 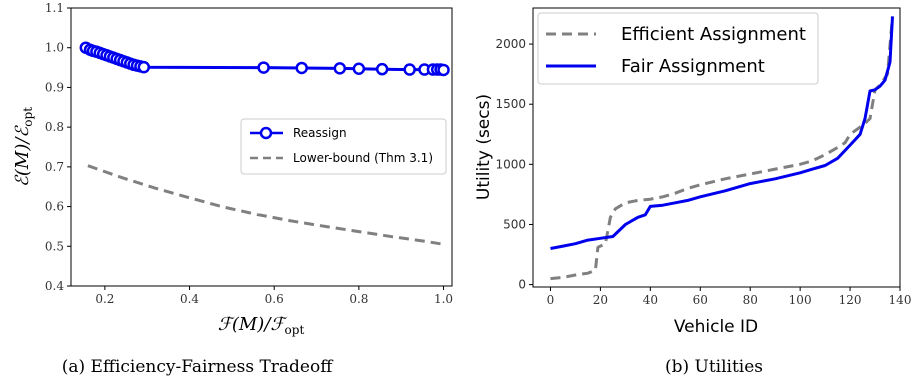 I want to click on legend-a: Reassign Lower-bound (Thm 3.1), so click(x=343, y=146).